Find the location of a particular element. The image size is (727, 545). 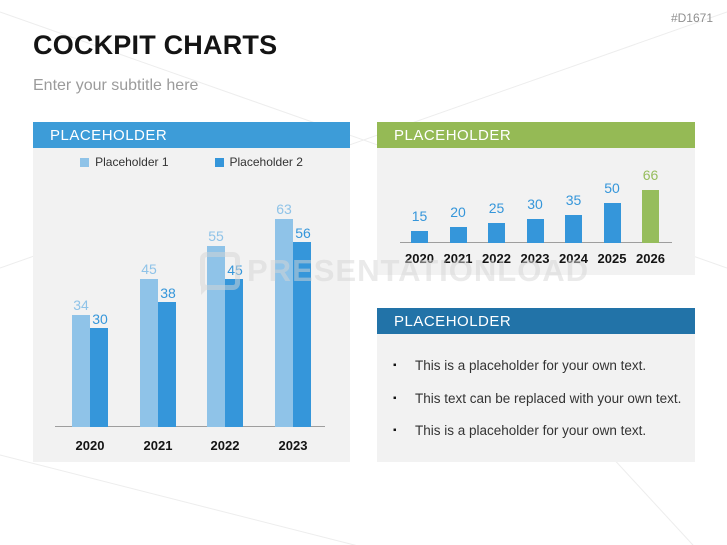

bar-value-label: 63 is located at coordinates (284, 209).